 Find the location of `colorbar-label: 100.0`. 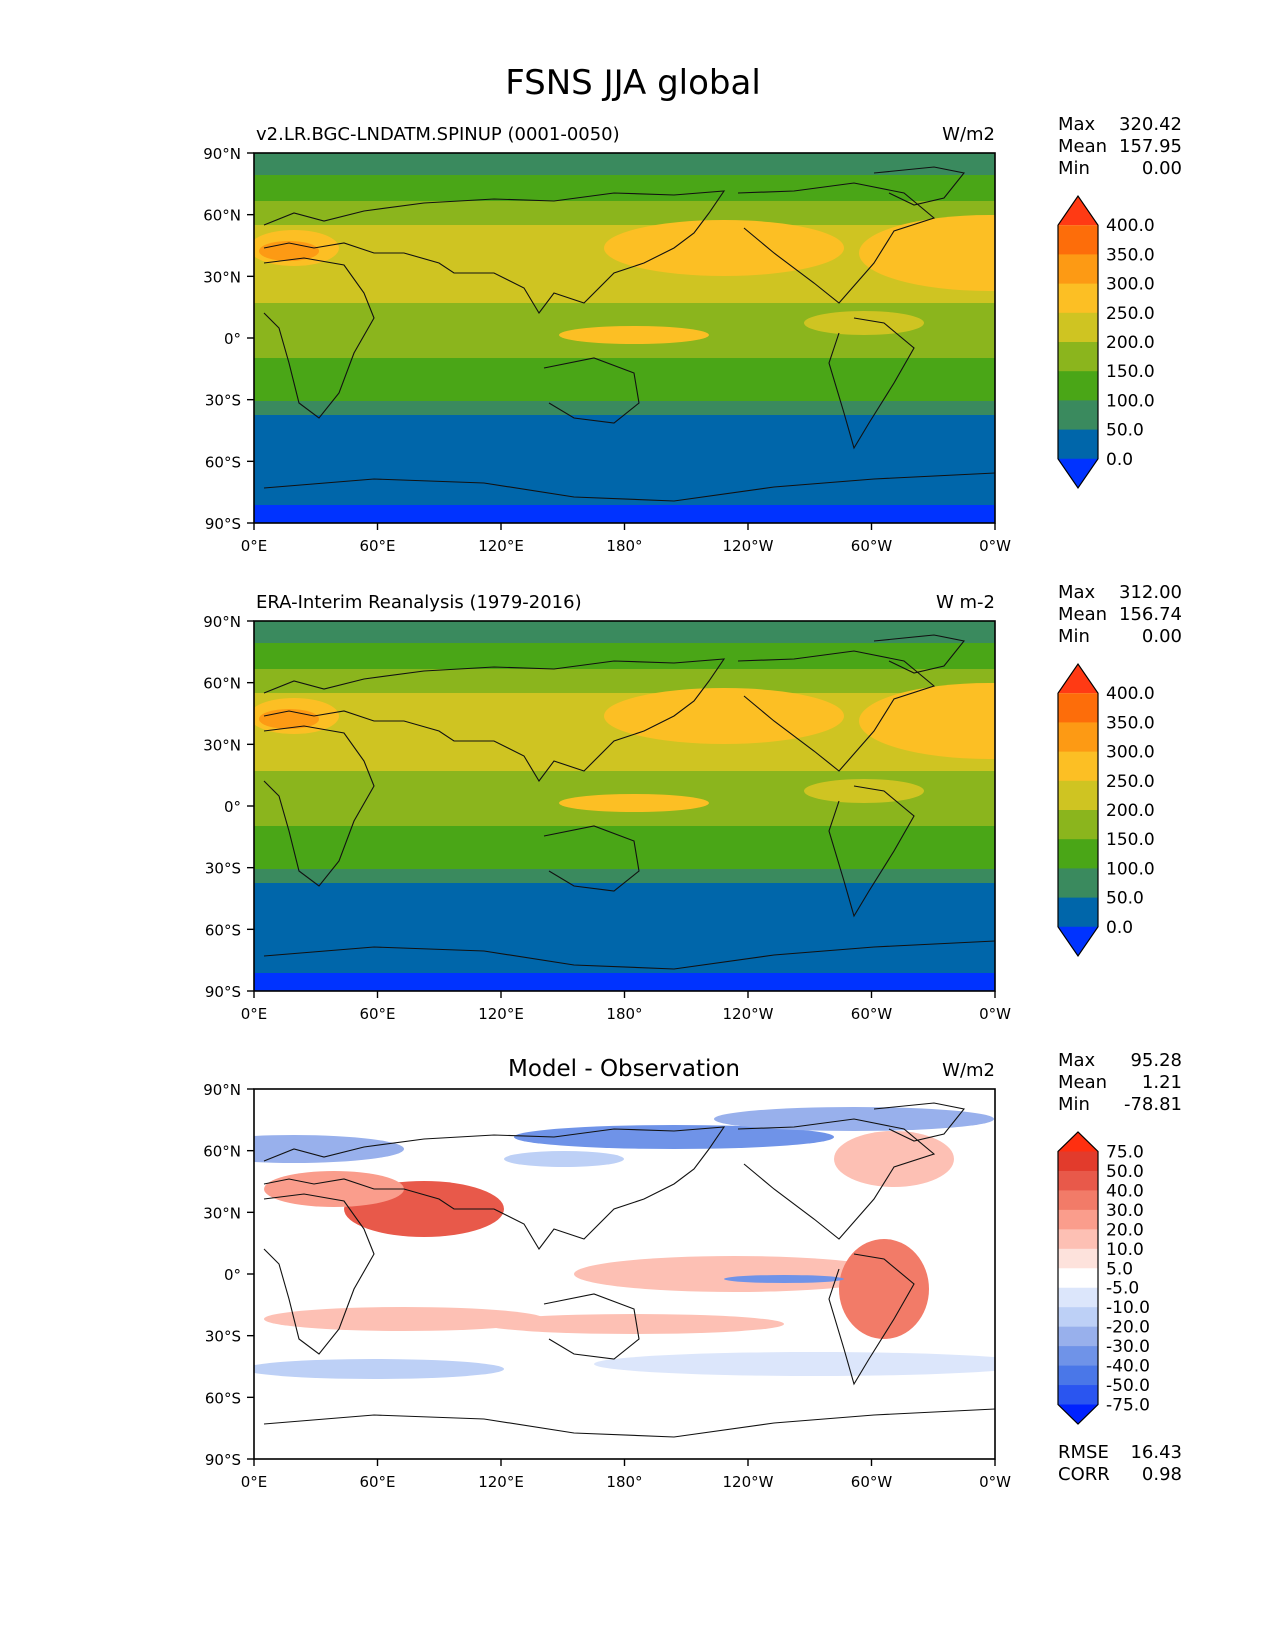

colorbar-label: 100.0 is located at coordinates (1130, 869).